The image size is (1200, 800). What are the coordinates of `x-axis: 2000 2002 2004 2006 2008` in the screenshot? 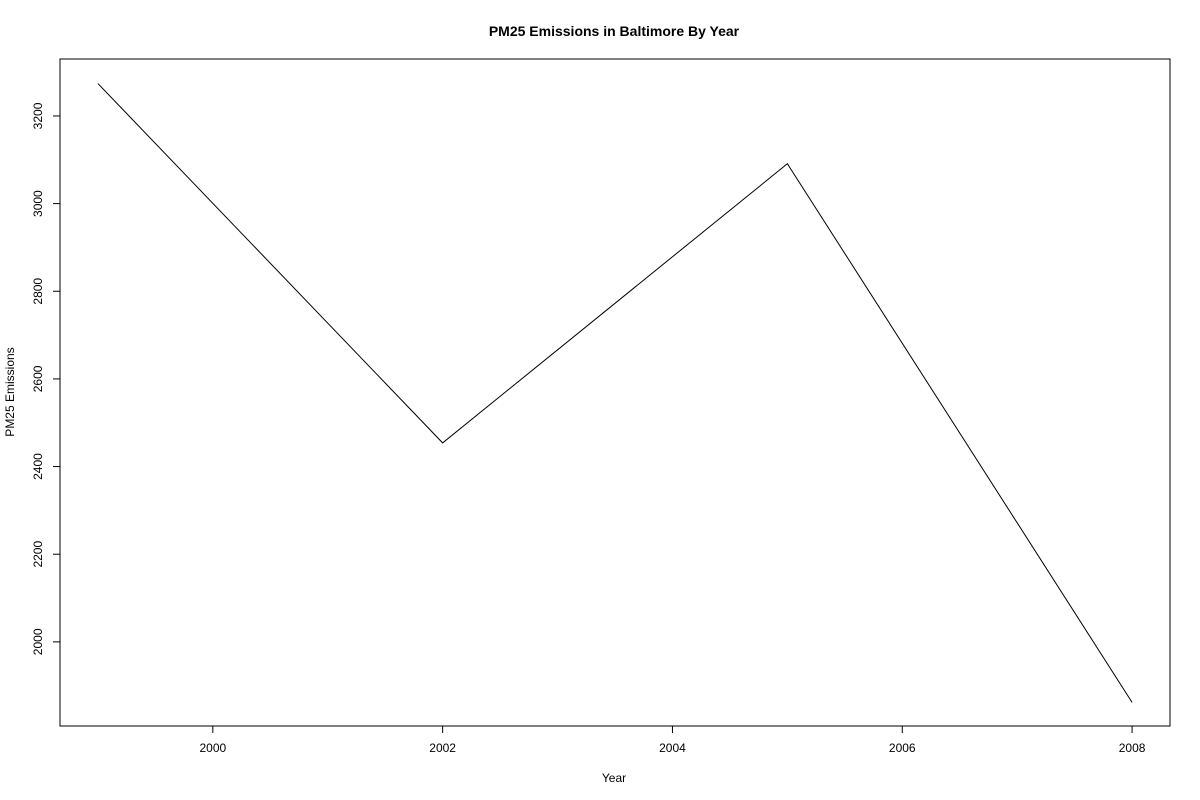 It's located at (672, 740).